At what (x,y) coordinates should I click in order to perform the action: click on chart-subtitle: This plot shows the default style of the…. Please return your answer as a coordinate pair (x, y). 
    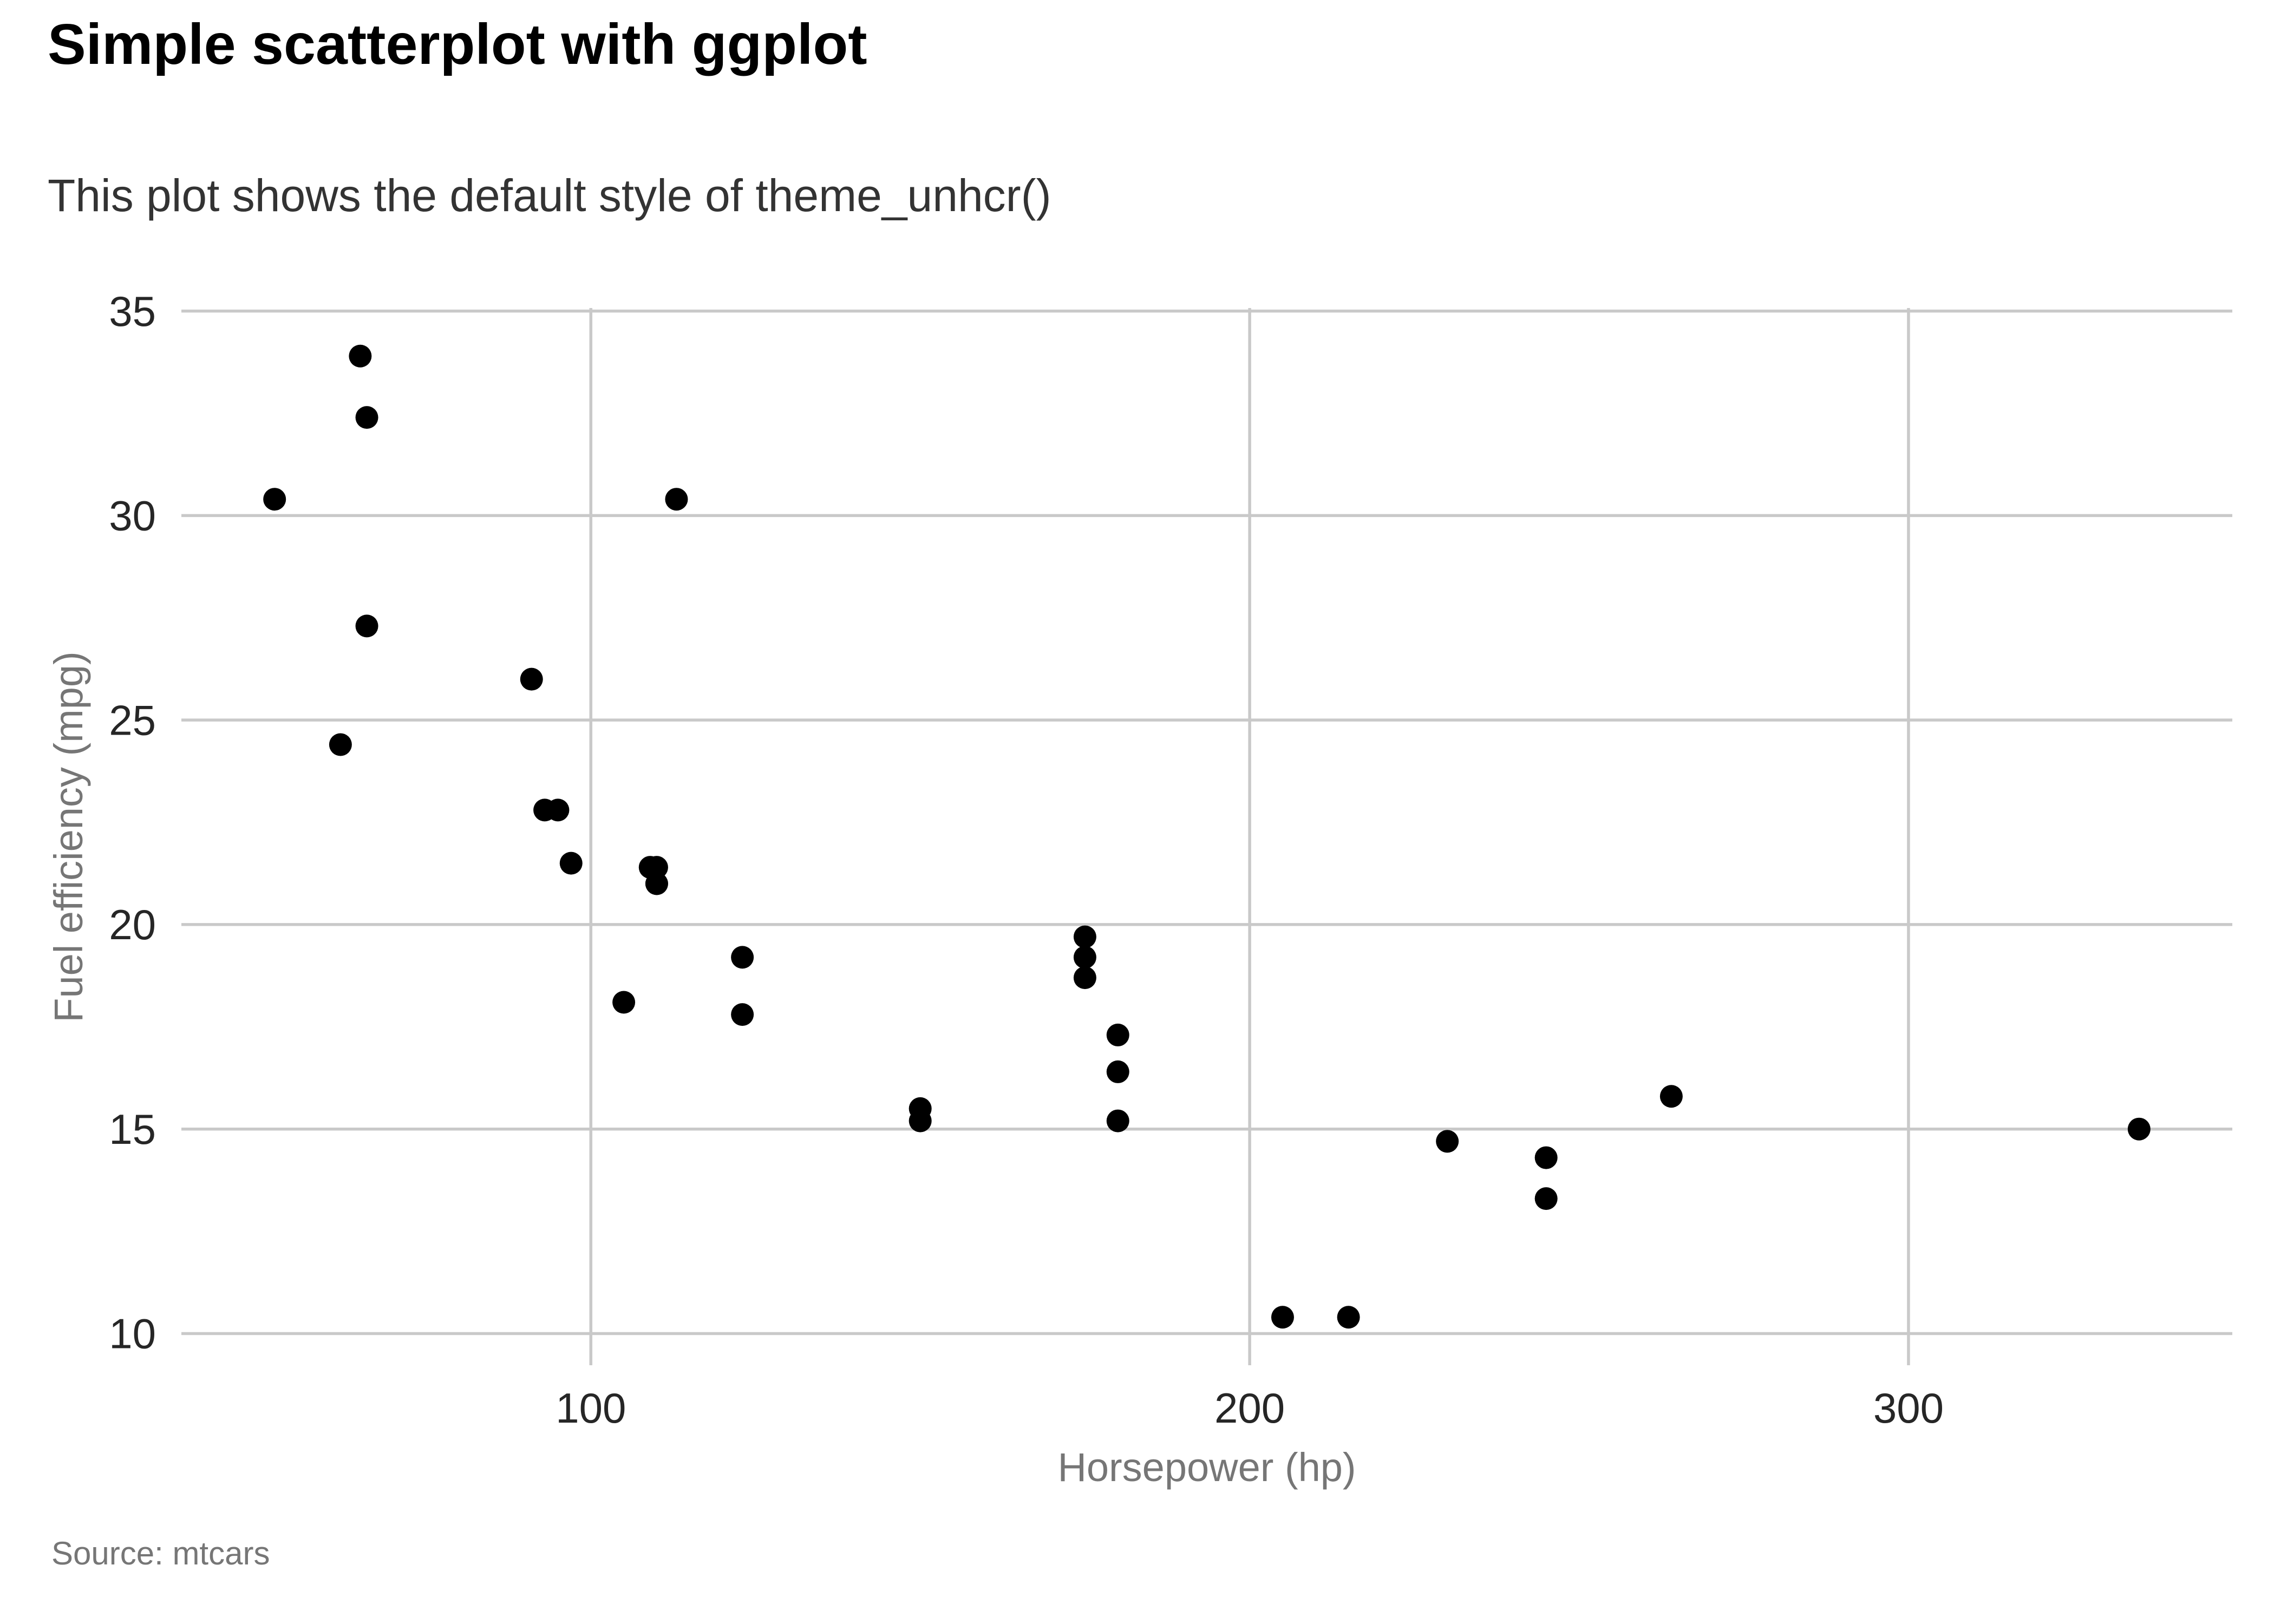
    Looking at the image, I should click on (550, 195).